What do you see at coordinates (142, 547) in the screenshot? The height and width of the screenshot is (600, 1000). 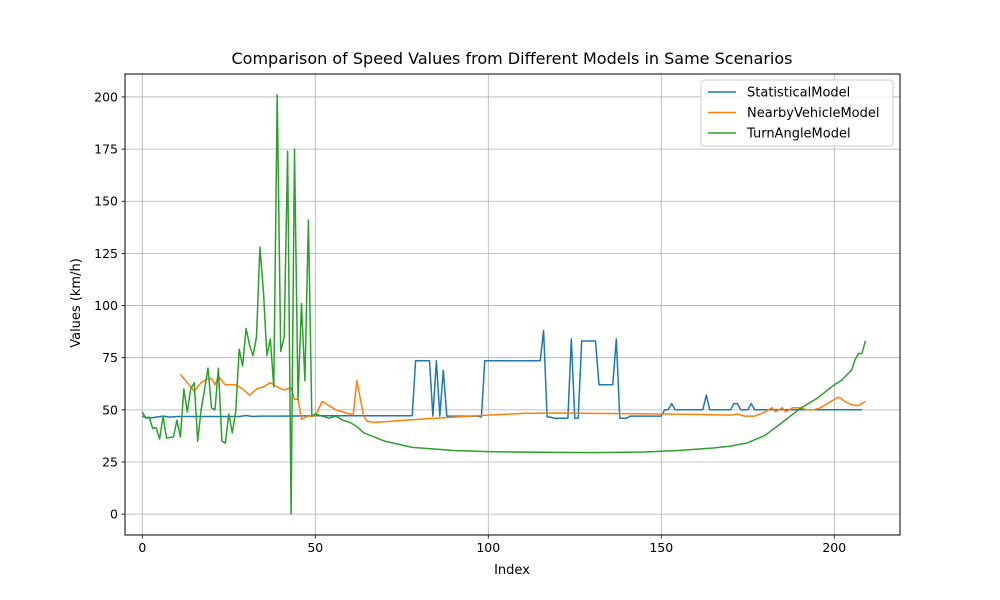 I see `x-tick-label: 0` at bounding box center [142, 547].